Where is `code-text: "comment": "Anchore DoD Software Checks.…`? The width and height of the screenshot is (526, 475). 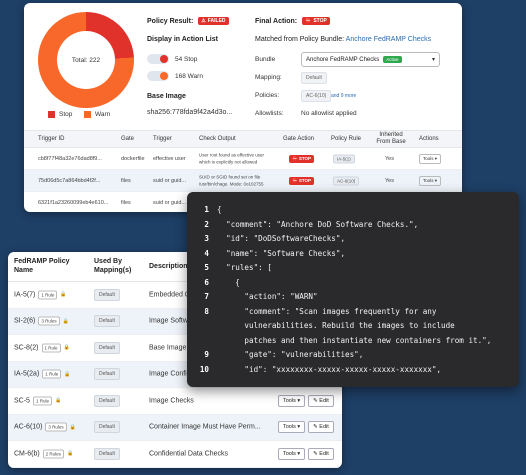
code-text: "comment": "Anchore DoD Software Checks.… is located at coordinates (318, 224).